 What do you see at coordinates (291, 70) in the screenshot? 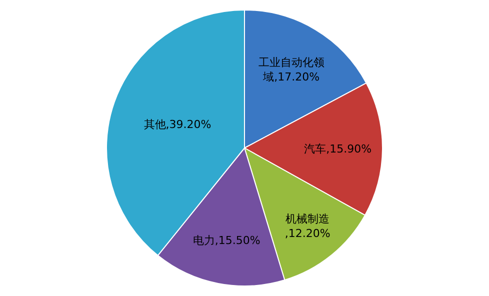
I see `slice-label: 工业自动化领域,17.20%` at bounding box center [291, 70].